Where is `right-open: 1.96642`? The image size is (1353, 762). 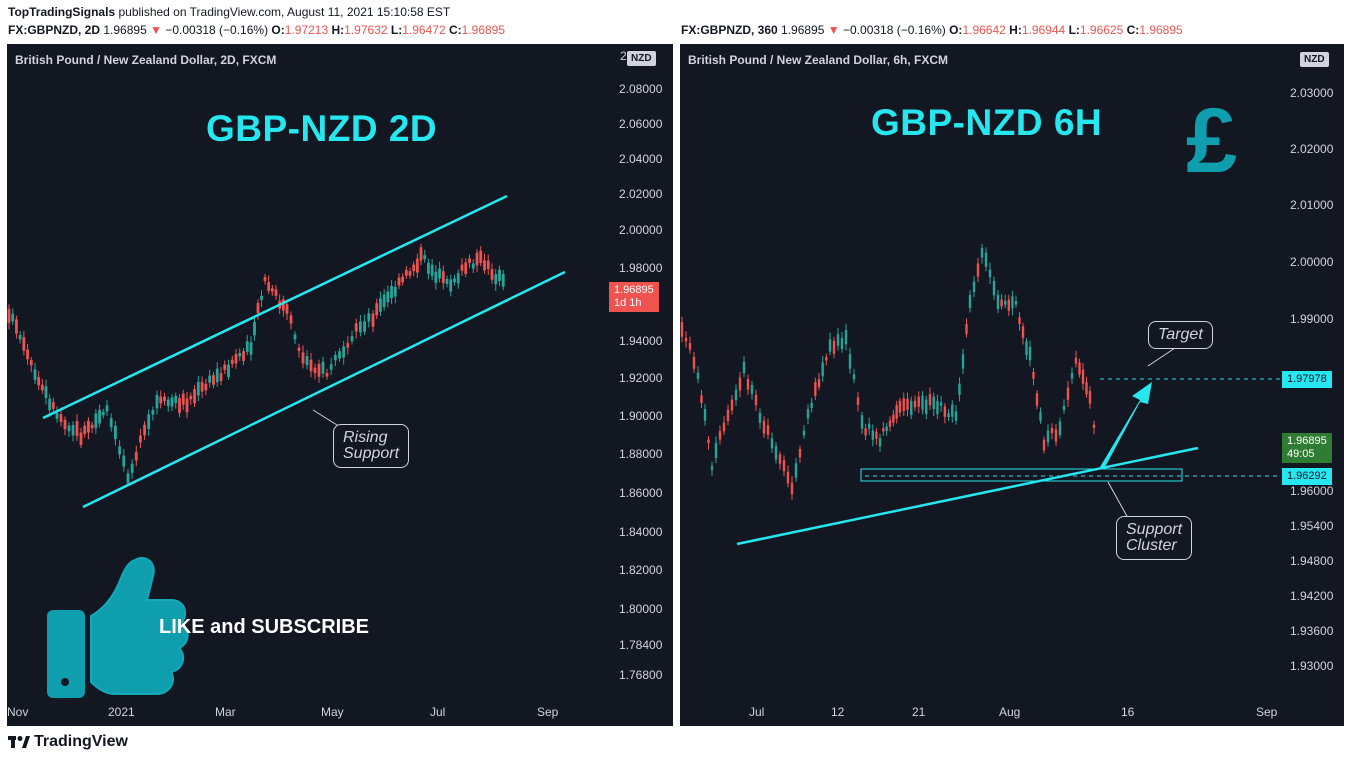
right-open: 1.96642 is located at coordinates (984, 30).